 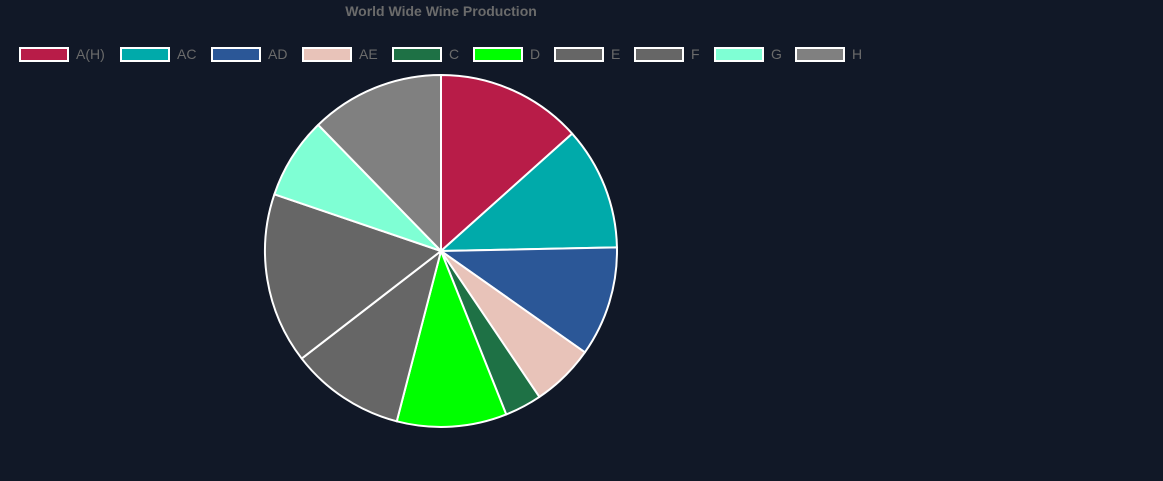 I want to click on legend-item: AE, so click(x=340, y=54).